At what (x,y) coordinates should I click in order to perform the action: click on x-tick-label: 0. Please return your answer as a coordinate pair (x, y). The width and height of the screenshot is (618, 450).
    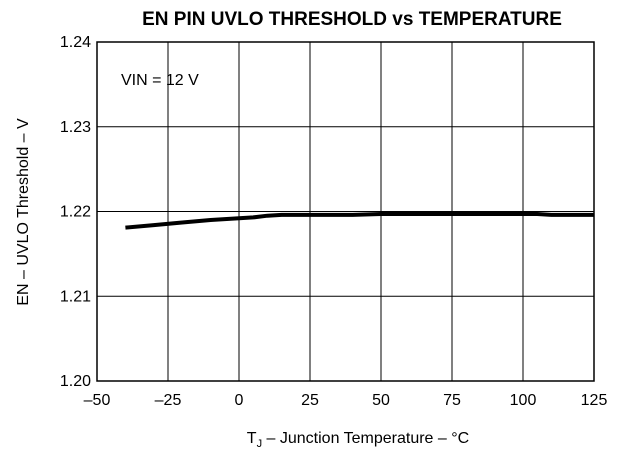
    Looking at the image, I should click on (239, 400).